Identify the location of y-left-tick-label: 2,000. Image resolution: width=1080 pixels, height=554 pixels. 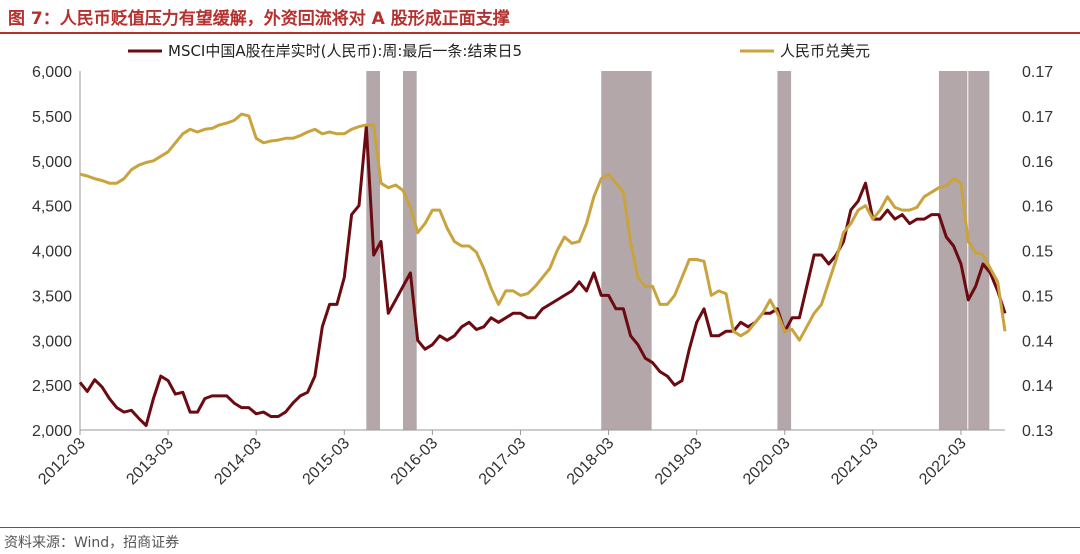
(52, 431).